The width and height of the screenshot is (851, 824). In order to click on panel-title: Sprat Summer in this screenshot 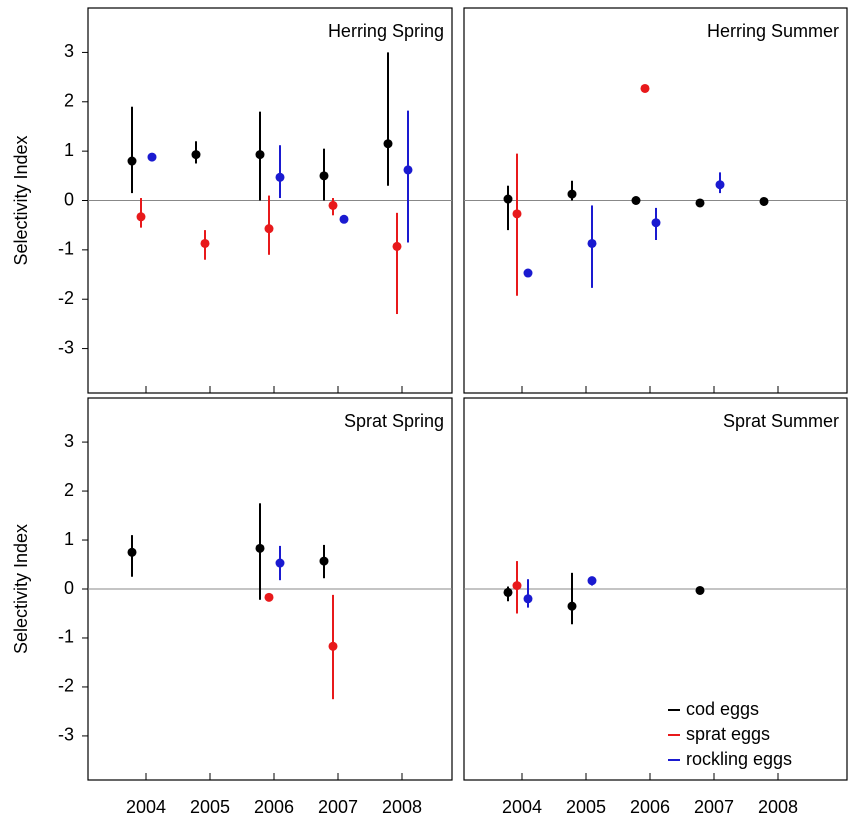, I will do `click(781, 421)`.